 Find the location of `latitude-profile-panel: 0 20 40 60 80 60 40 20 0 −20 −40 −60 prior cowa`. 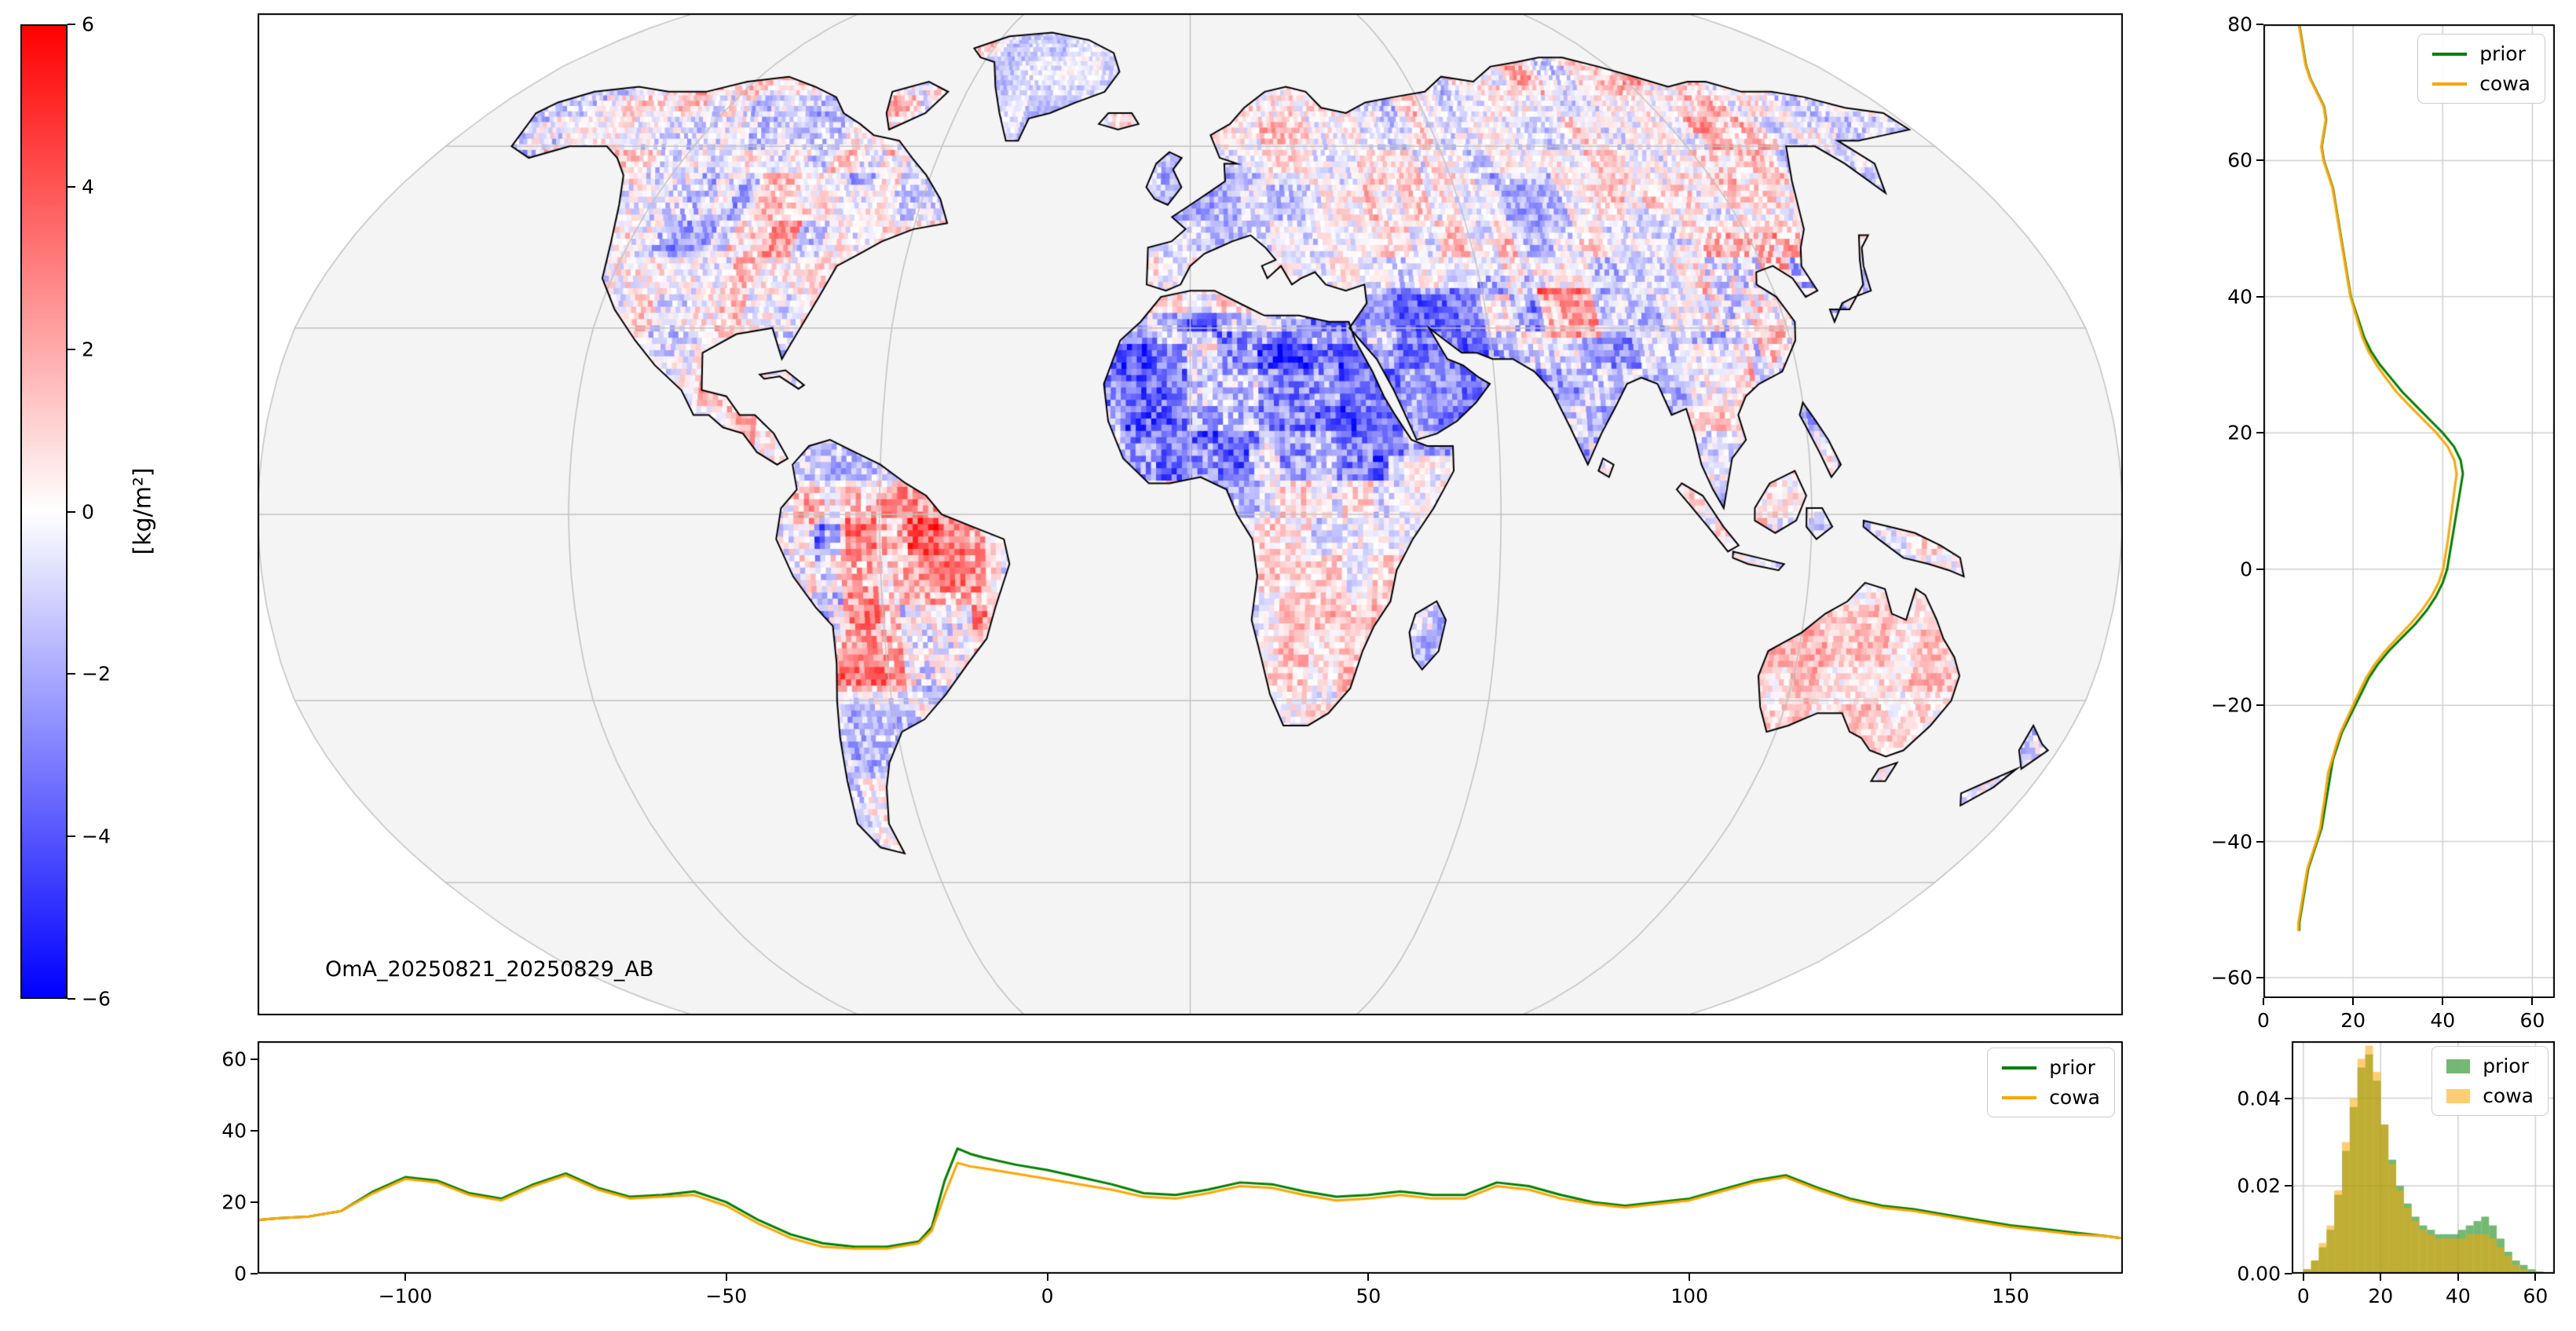

latitude-profile-panel: 0 20 40 60 80 60 40 20 0 −20 −40 −60 prior cowa is located at coordinates (2383, 522).